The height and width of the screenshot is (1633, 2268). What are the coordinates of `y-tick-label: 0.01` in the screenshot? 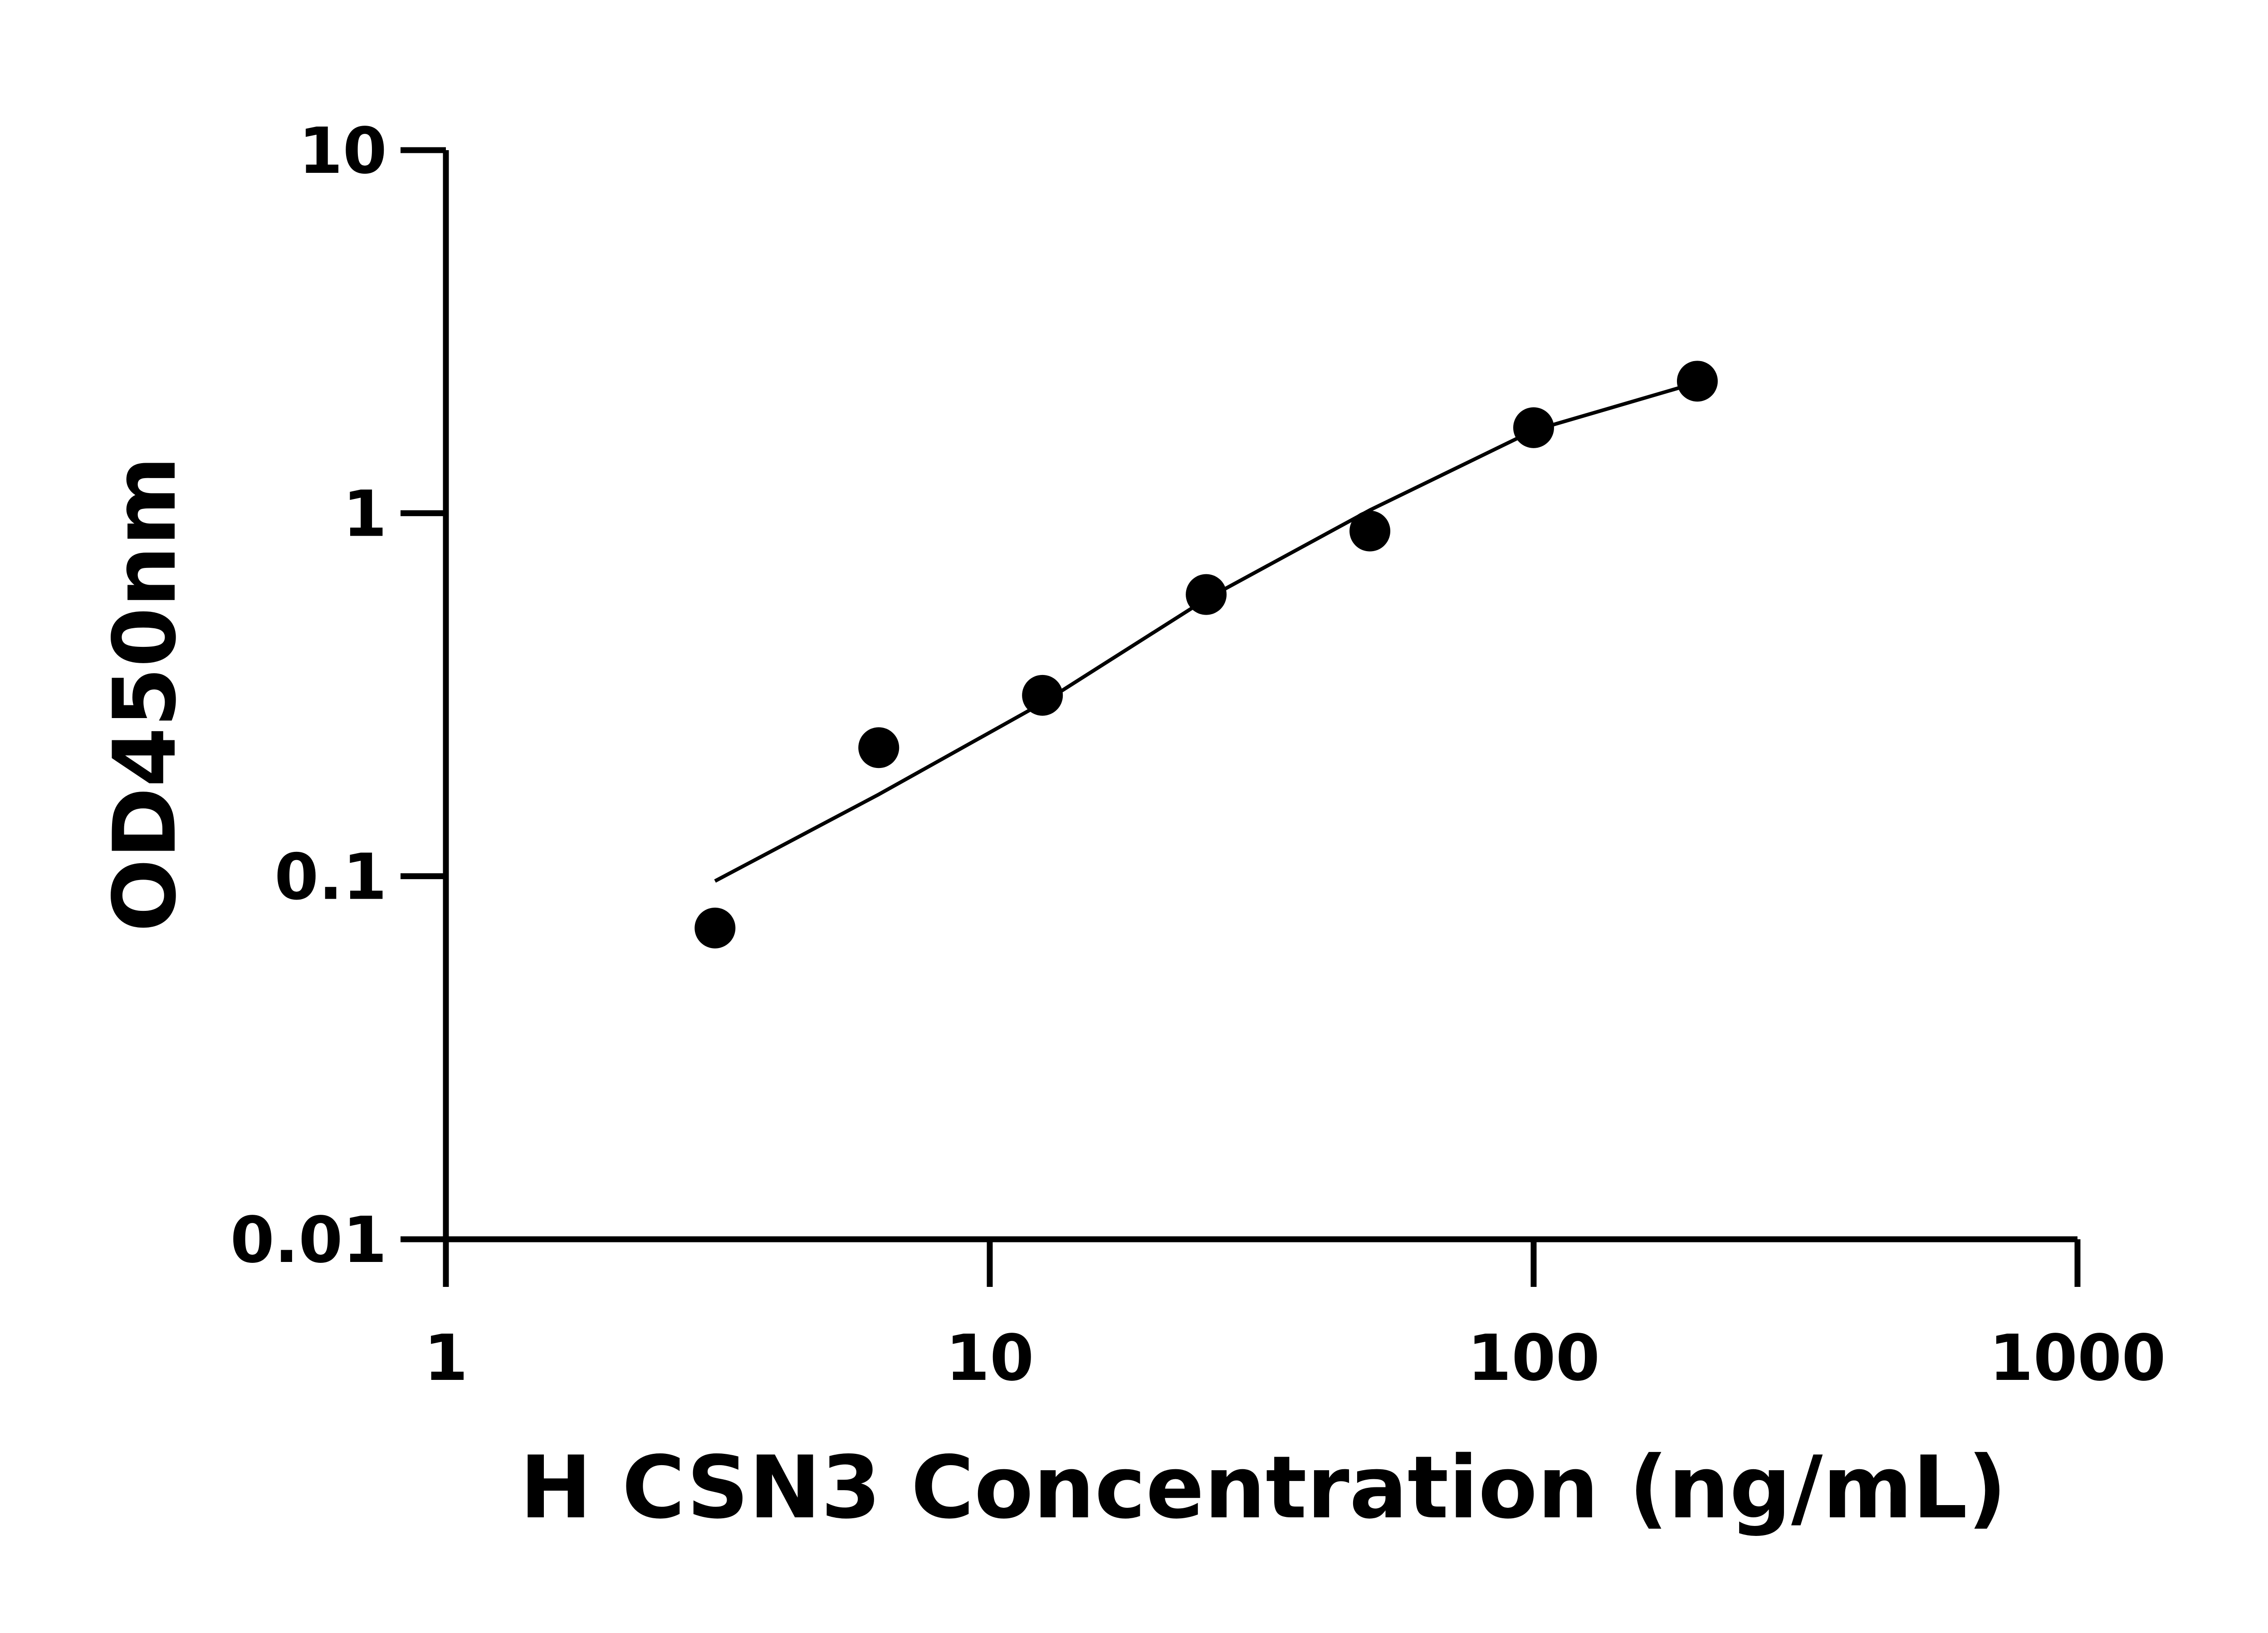 It's located at (309, 1240).